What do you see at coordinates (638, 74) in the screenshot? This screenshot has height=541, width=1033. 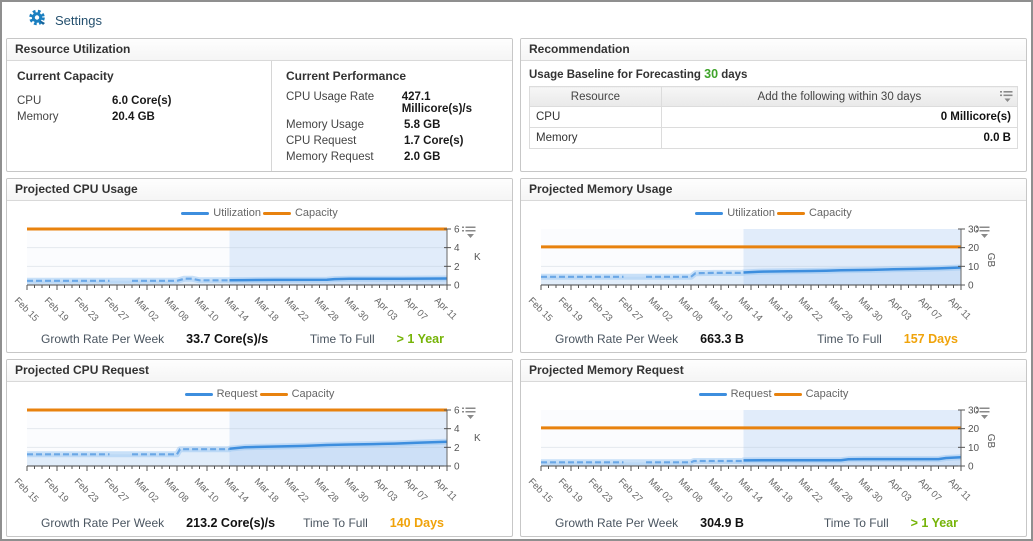 I see `usage-baseline-text: Usage Baseline for Forecasting 30 days` at bounding box center [638, 74].